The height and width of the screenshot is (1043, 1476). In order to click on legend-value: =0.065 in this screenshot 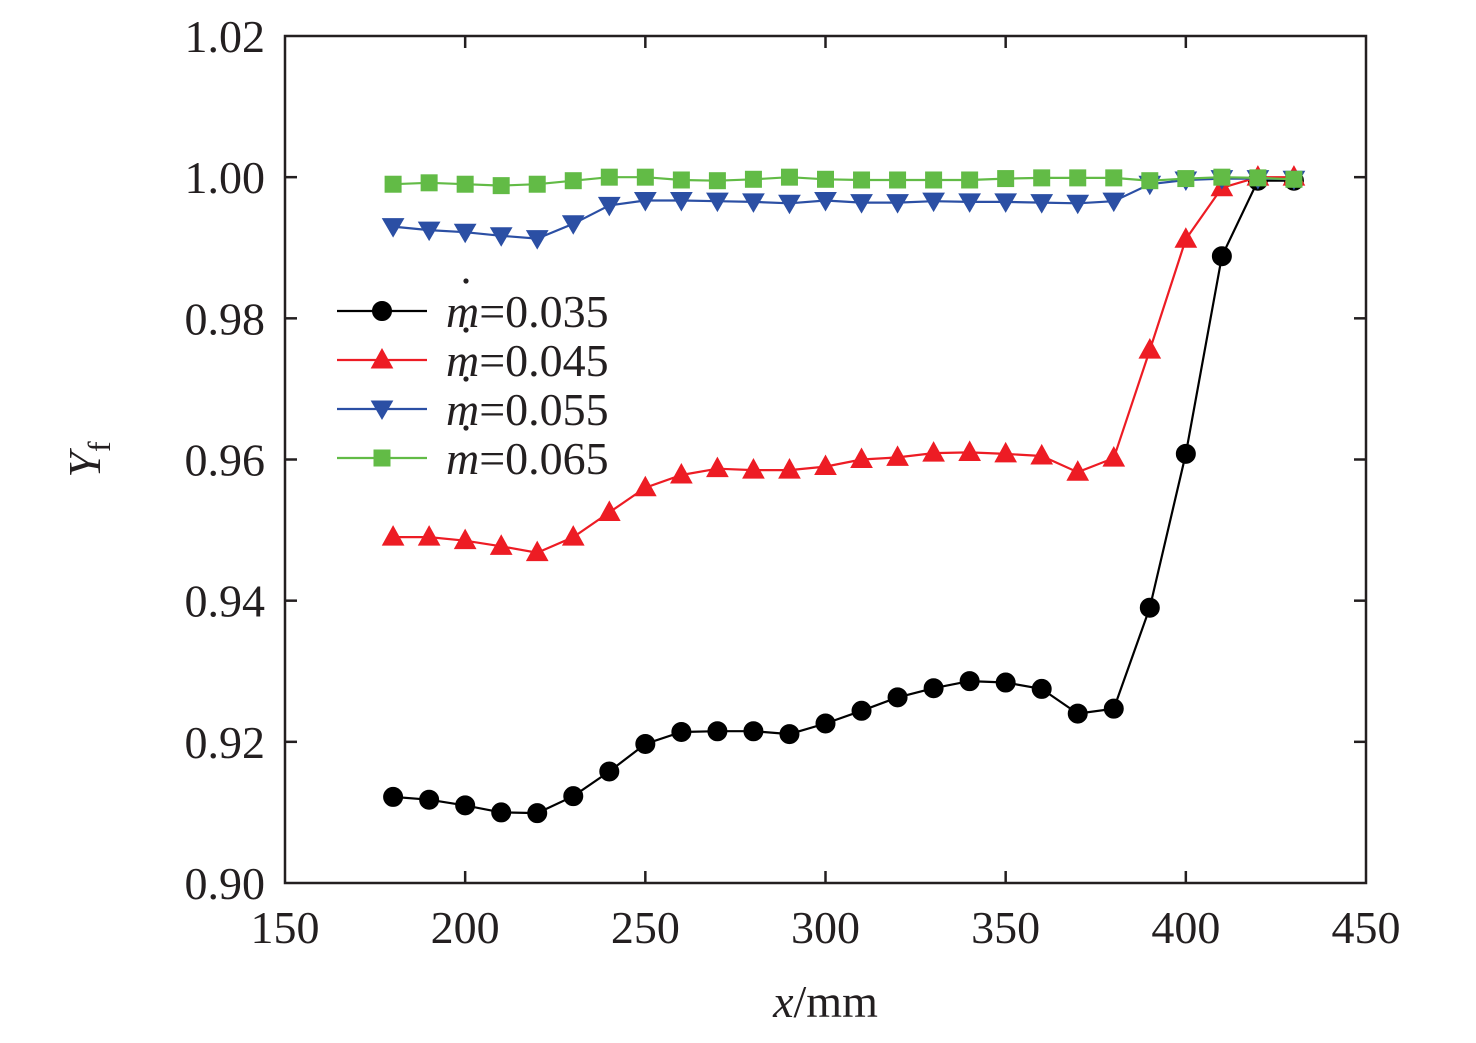, I will do `click(543, 458)`.